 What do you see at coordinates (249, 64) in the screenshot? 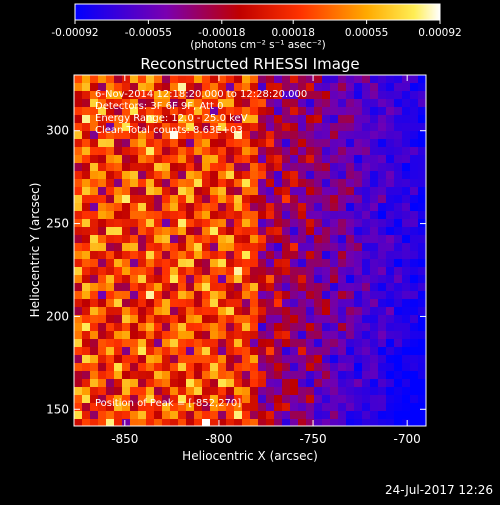
I see `chart-title: Reconstructed RHESSI Image` at bounding box center [249, 64].